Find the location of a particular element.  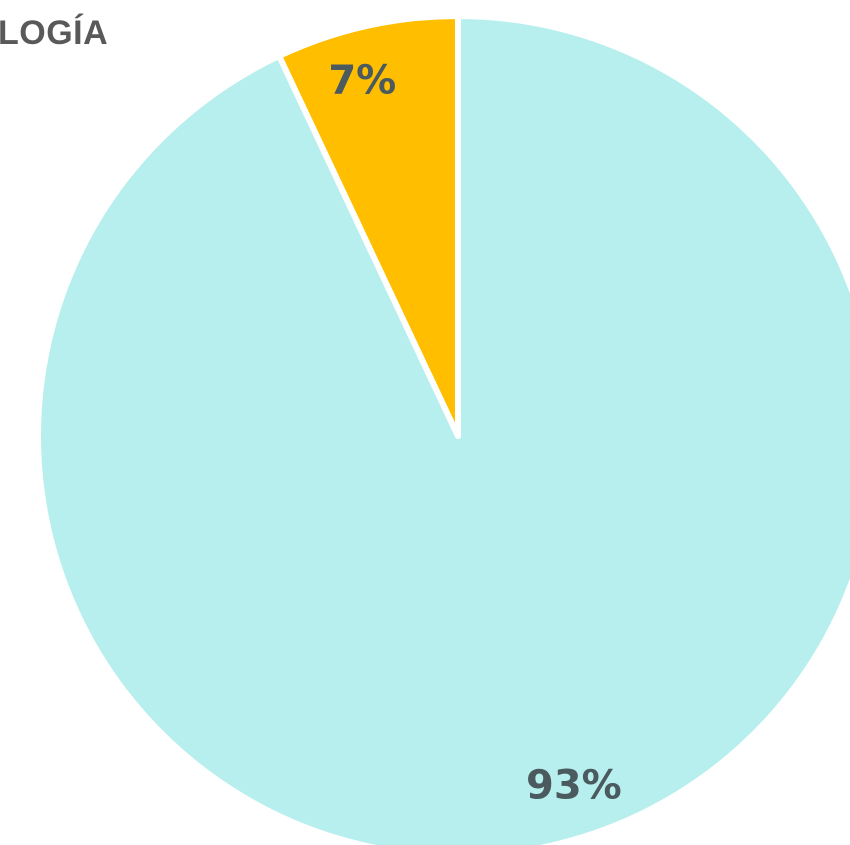

chart-title: LOGÍA is located at coordinates (54, 33).